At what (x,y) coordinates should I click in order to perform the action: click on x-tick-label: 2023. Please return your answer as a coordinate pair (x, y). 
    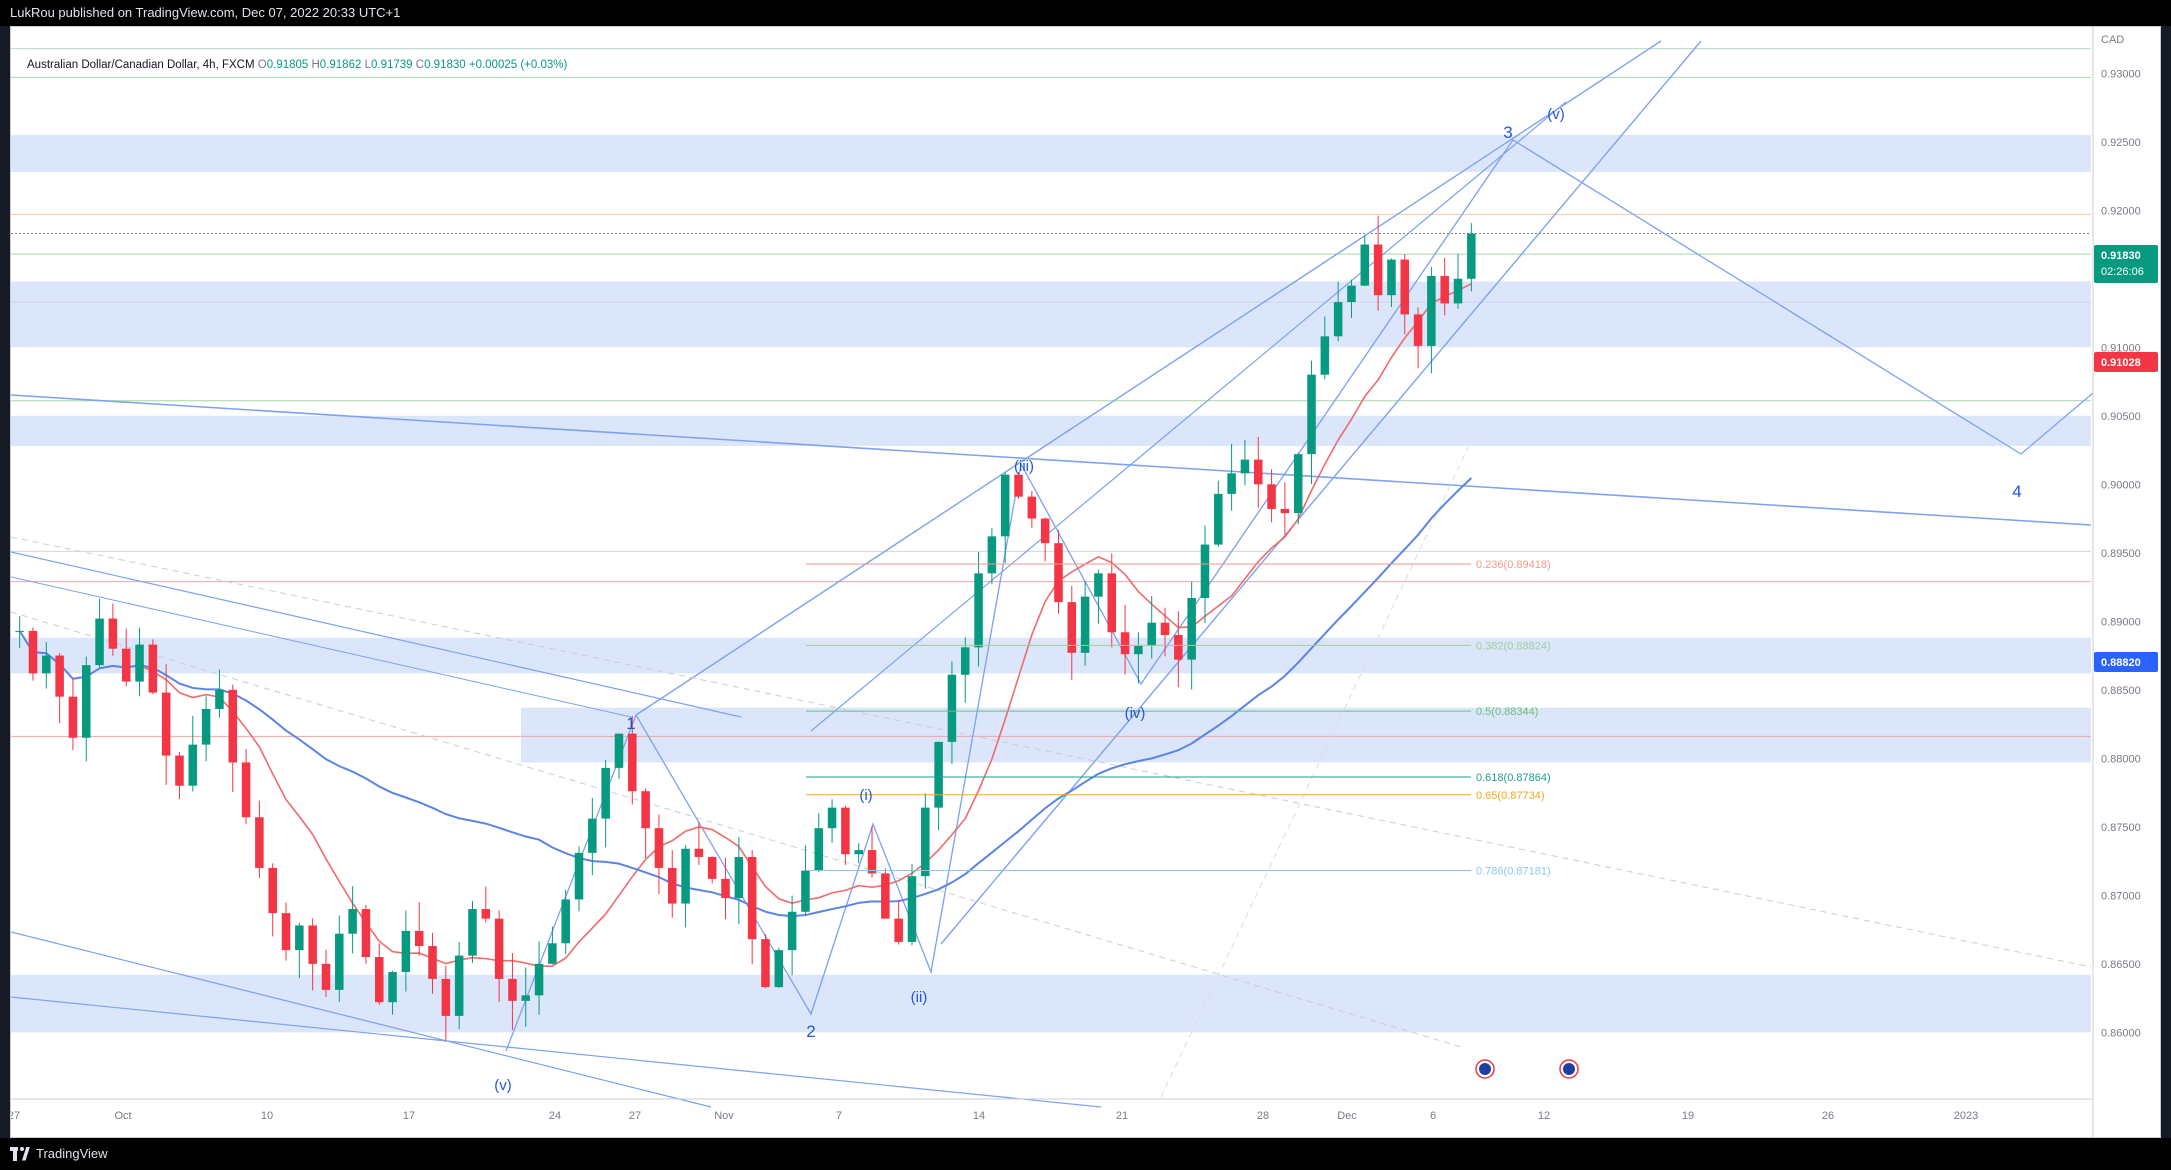
    Looking at the image, I should click on (1966, 1116).